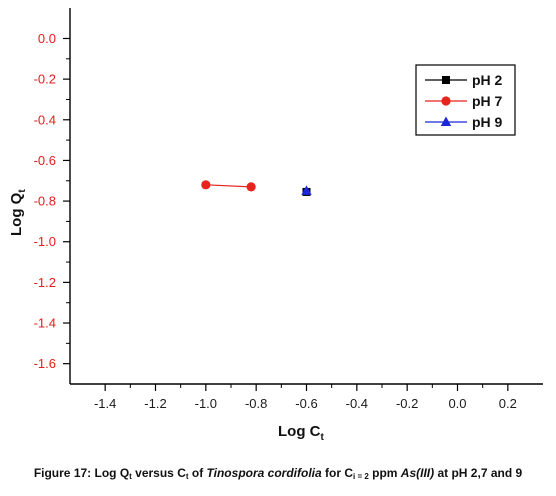  Describe the element at coordinates (45, 201) in the screenshot. I see `y-tick-label: -0.8` at that location.